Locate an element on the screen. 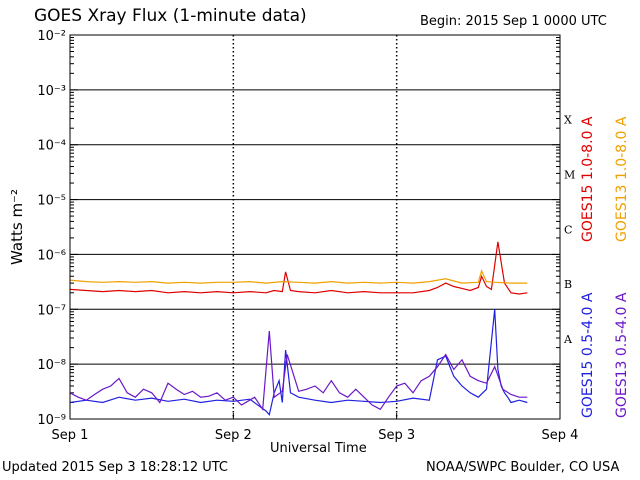 The image size is (640, 480). legend-entry: GOES15 0.5-4.0 A is located at coordinates (588, 355).